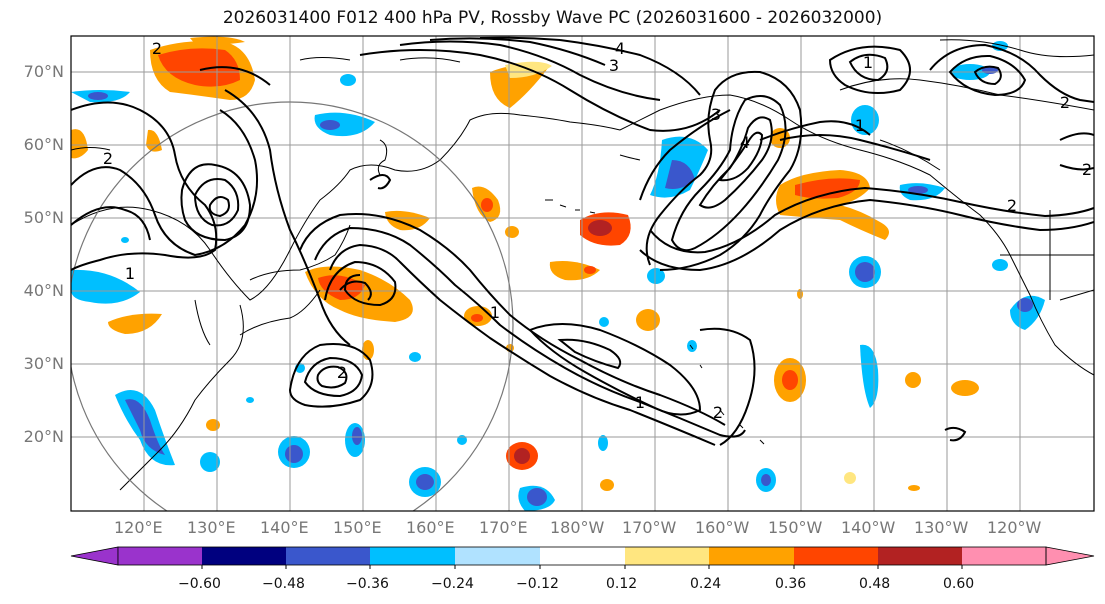 The height and width of the screenshot is (604, 1105). I want to click on colorbar-tick-label: −0.12, so click(537, 584).